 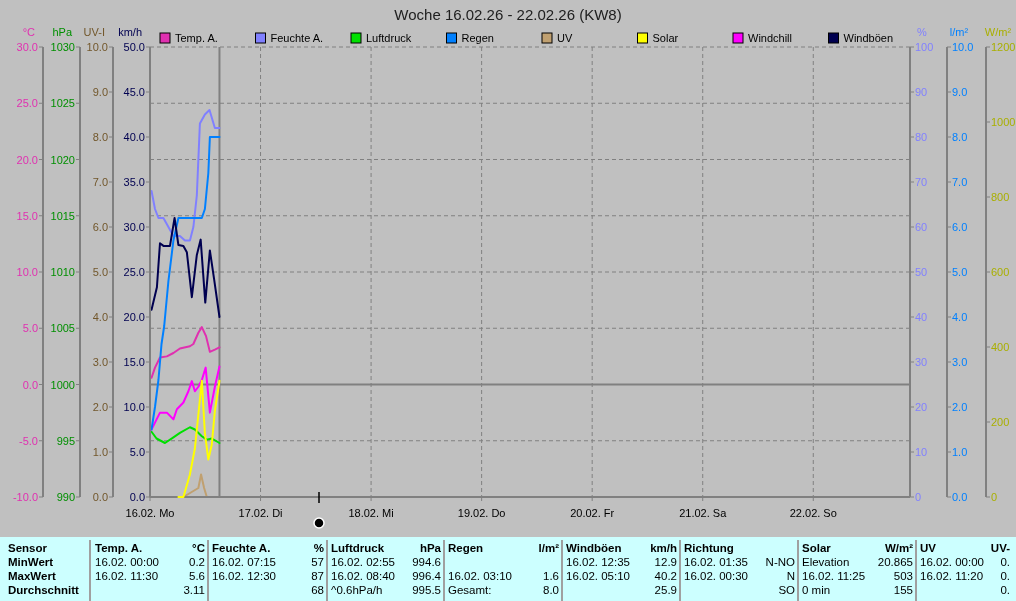 What do you see at coordinates (959, 32) in the screenshot?
I see `y3-axis-title: l/m²` at bounding box center [959, 32].